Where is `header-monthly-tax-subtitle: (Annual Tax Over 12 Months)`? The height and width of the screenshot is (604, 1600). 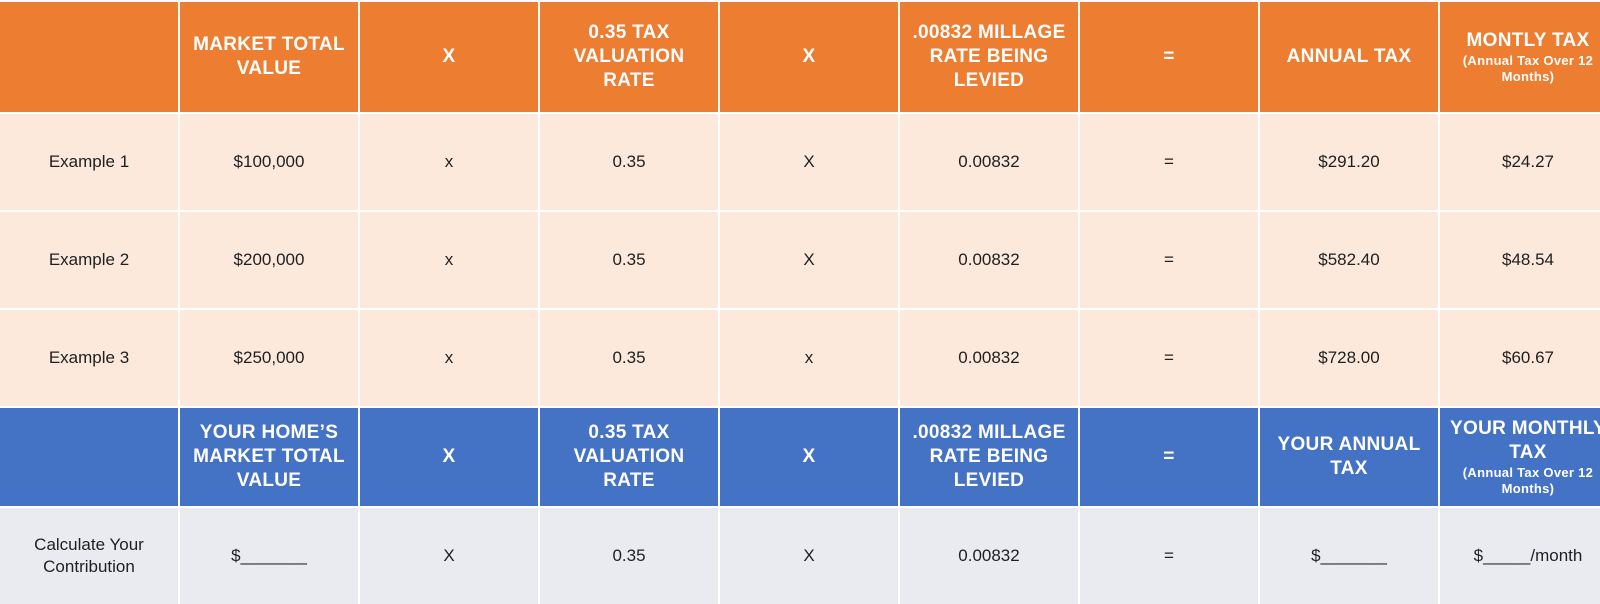 header-monthly-tax-subtitle: (Annual Tax Over 12 Months) is located at coordinates (1528, 68).